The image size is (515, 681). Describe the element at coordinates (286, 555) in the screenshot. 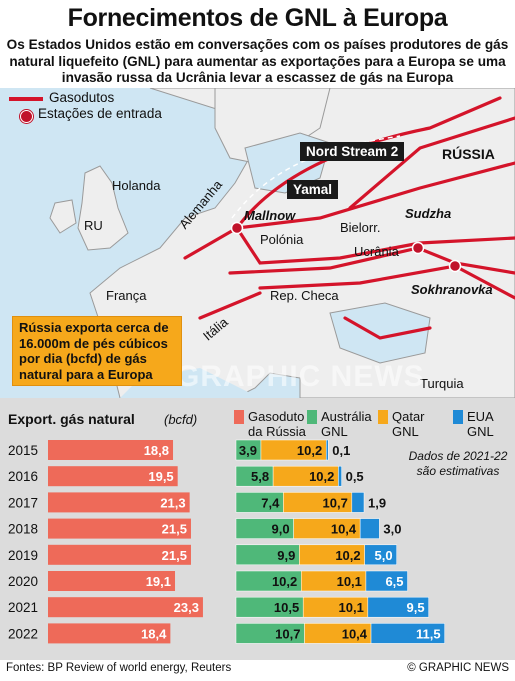

I see `bar-1-label: 9,9` at that location.